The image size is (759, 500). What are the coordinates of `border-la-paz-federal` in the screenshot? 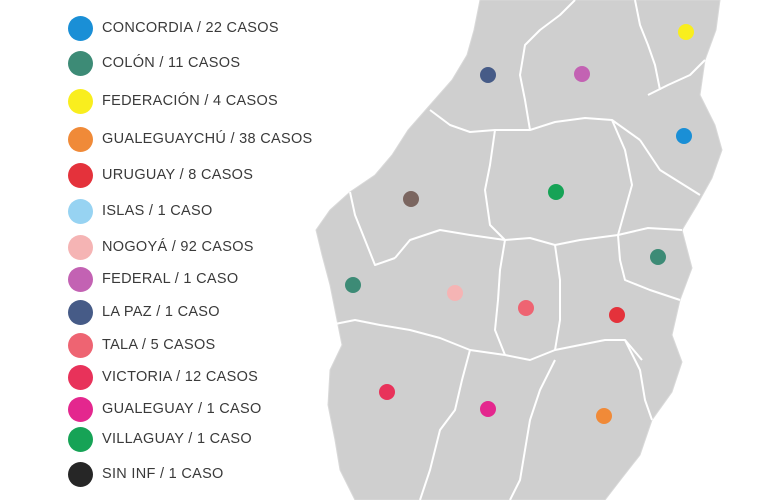 It's located at (547, 65).